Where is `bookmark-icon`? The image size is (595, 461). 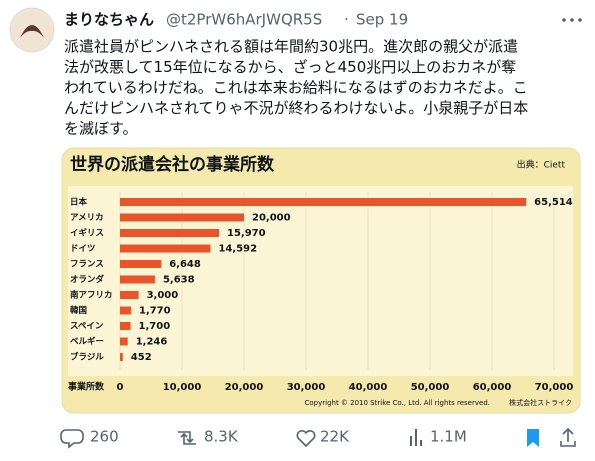
bookmark-icon is located at coordinates (533, 438).